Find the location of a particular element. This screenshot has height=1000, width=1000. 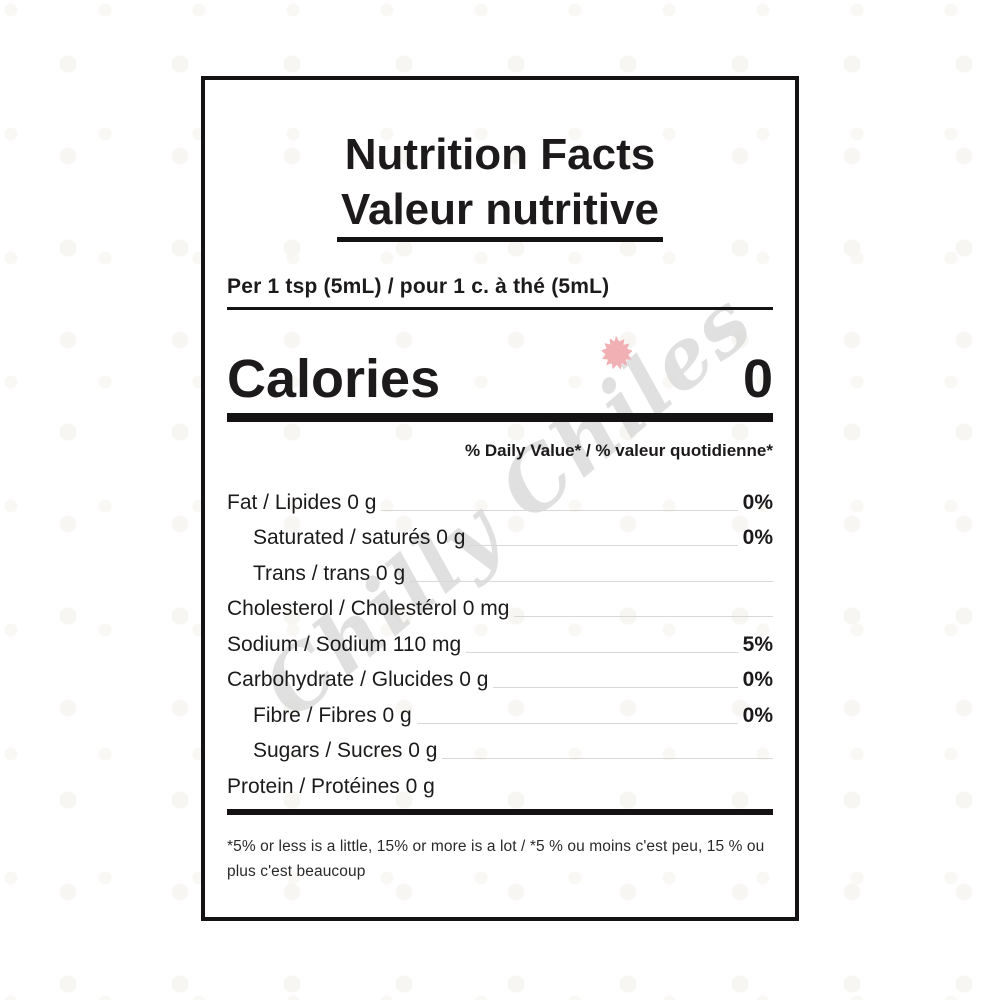

nutrient-row-cholesterol: Cholesterol / Cholestérol 0 mg is located at coordinates (500, 605).